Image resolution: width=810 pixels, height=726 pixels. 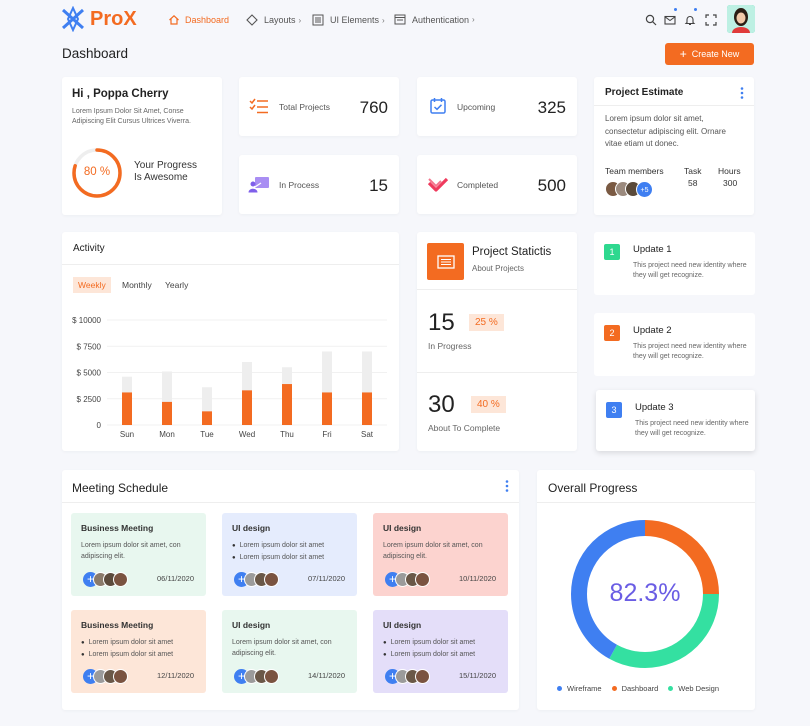 I want to click on stat-label: Completed, so click(x=478, y=185).